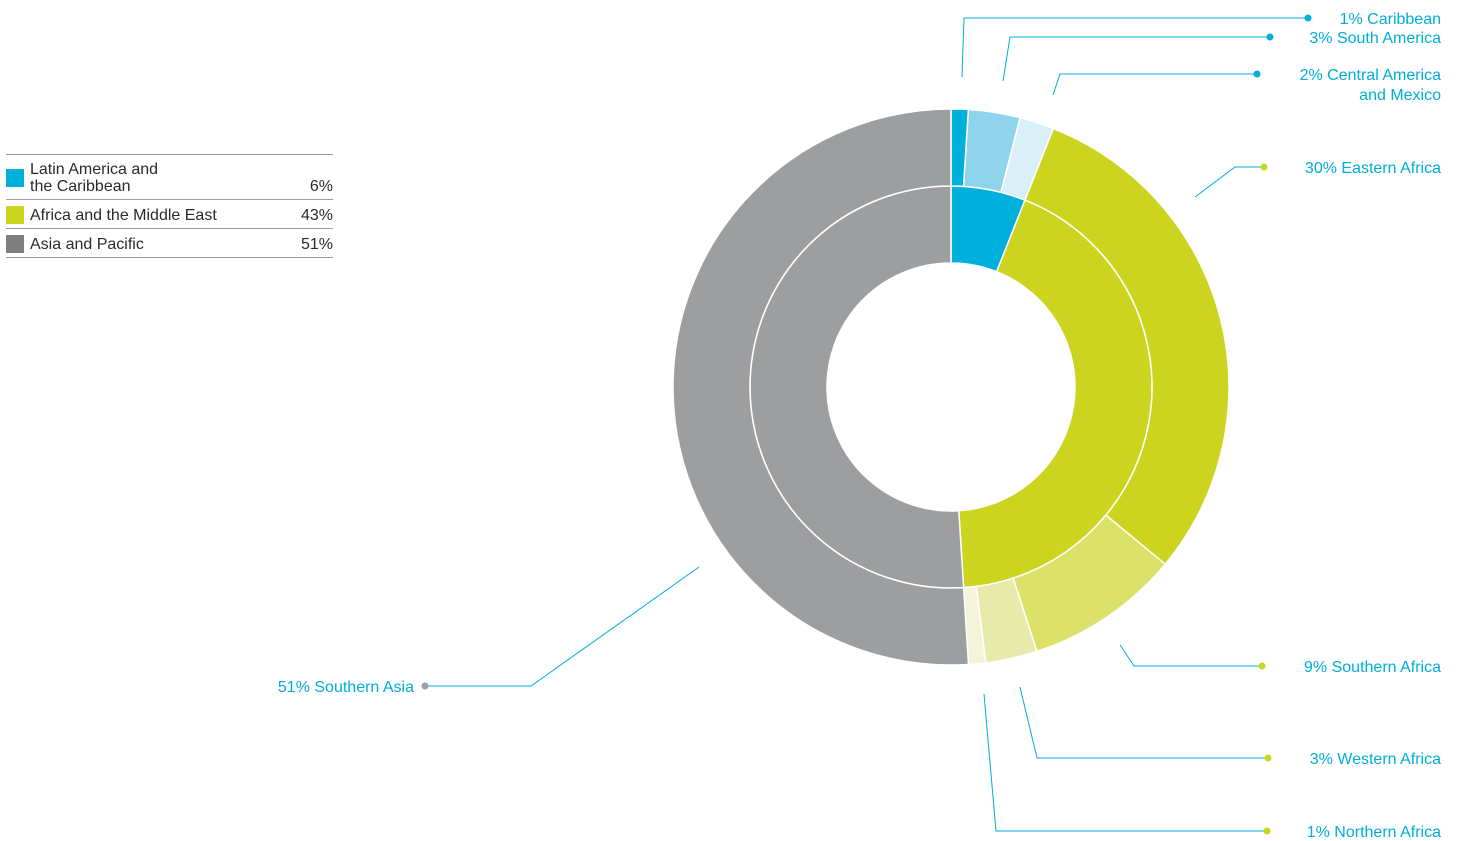 This screenshot has height=841, width=1460. What do you see at coordinates (1125, 762) in the screenshot?
I see `leader-line-northern-africa` at bounding box center [1125, 762].